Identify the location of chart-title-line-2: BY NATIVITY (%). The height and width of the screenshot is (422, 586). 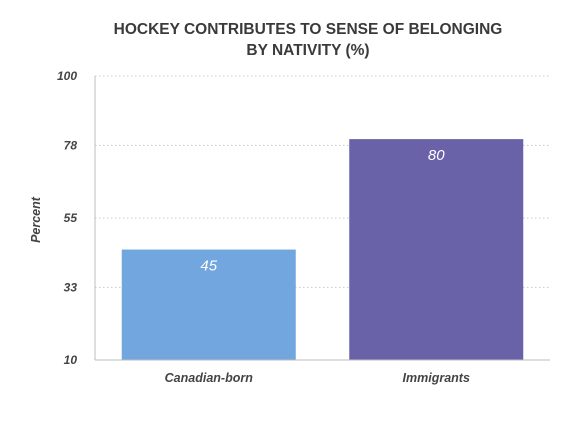
(307, 50).